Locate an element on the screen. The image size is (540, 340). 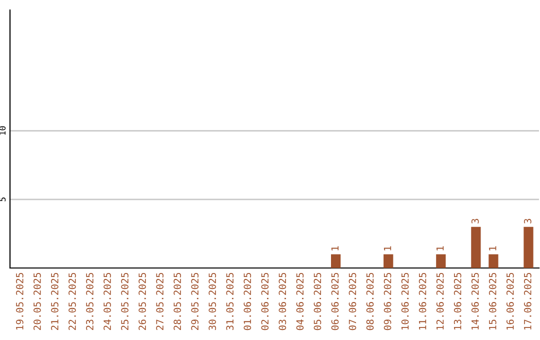
x-tick-label: 13.06.2025 is located at coordinates (458, 301).